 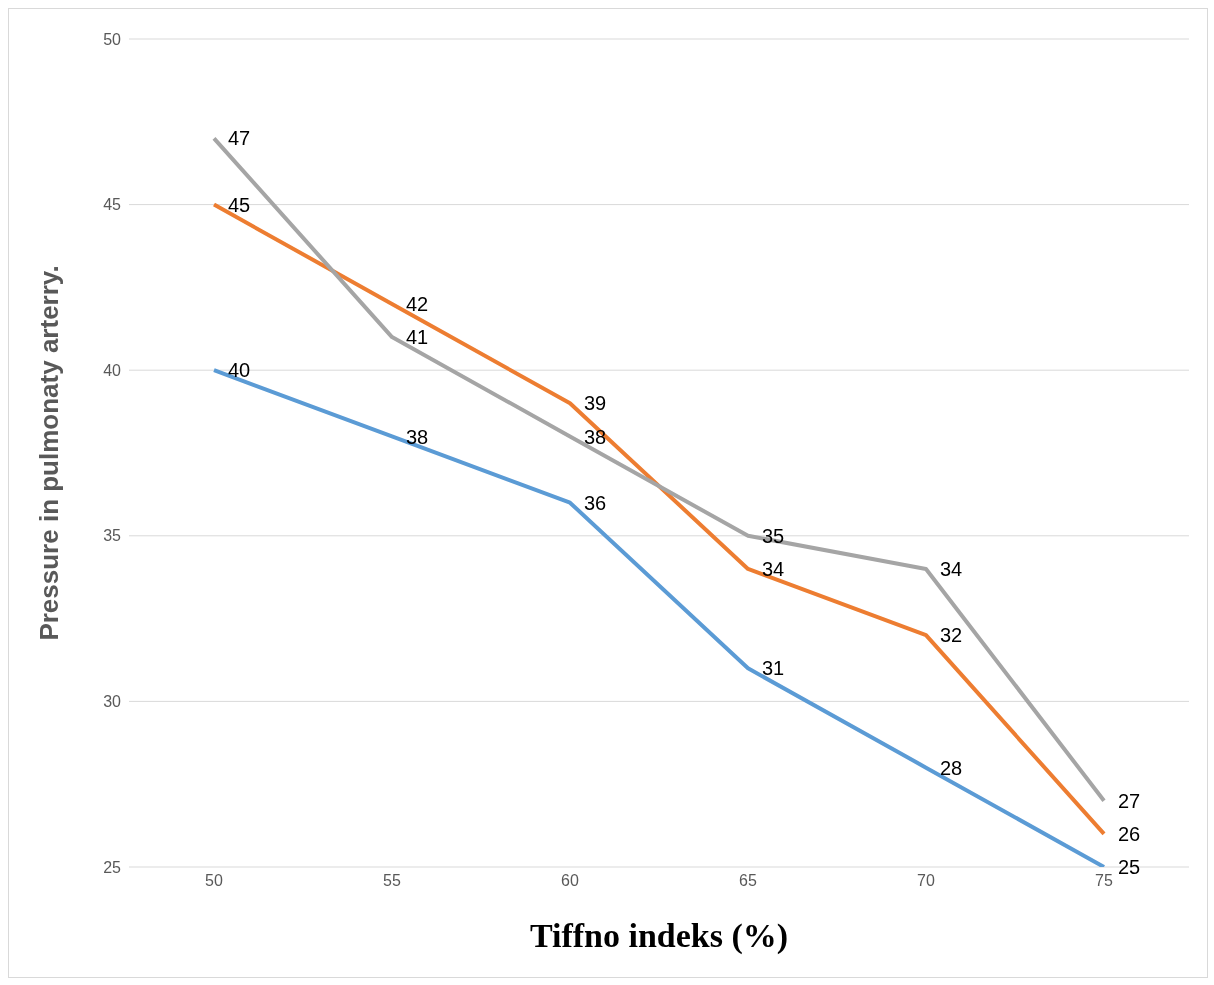 I want to click on data-label: 27, so click(x=1129, y=800).